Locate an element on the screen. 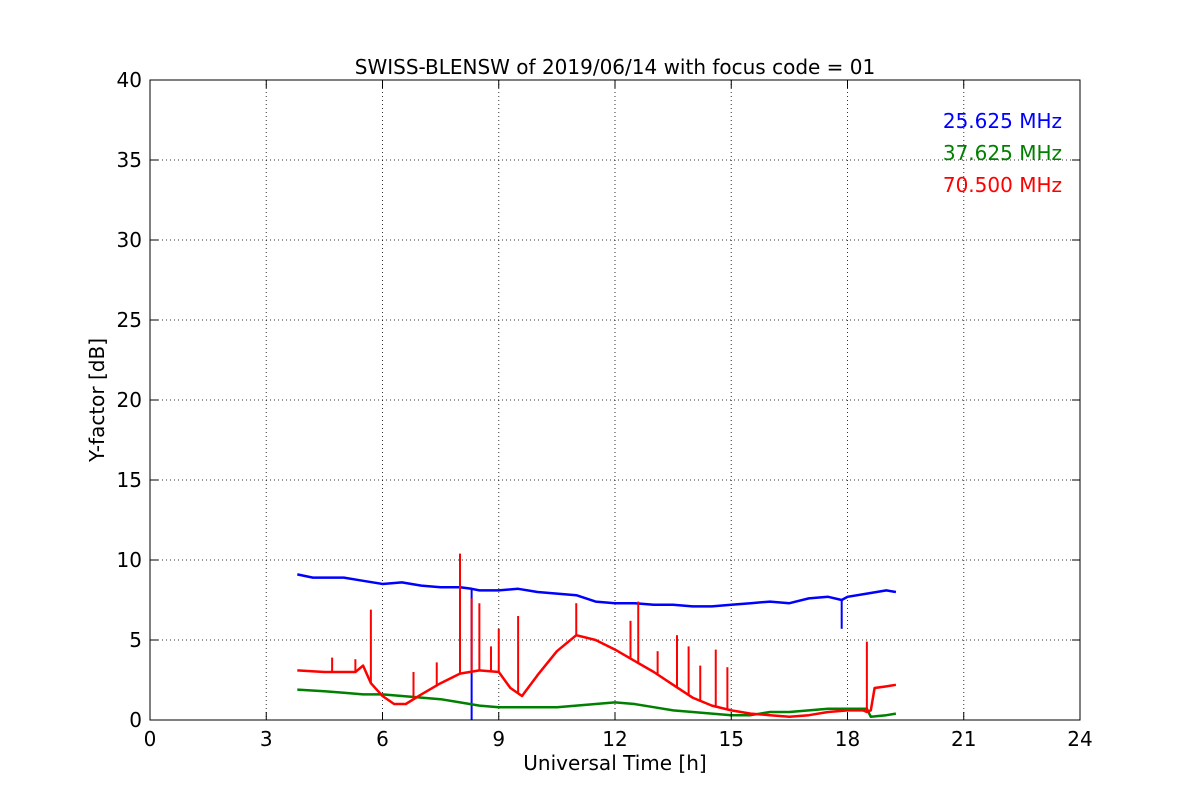  x-tick-label: 9 is located at coordinates (498, 739).